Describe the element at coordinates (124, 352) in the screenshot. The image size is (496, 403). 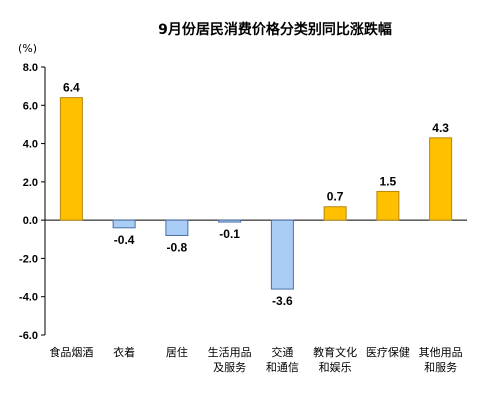
I see `category-label: 衣着` at that location.